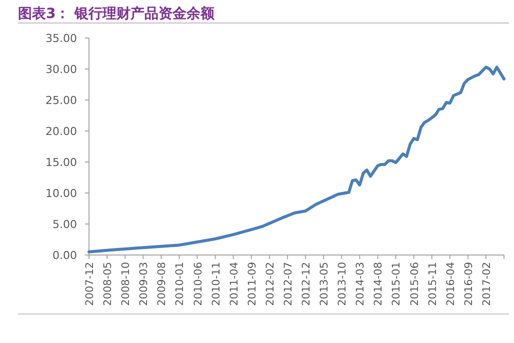 This screenshot has width=514, height=343. What do you see at coordinates (432, 284) in the screenshot?
I see `x-tick-label: 2015-11` at bounding box center [432, 284].